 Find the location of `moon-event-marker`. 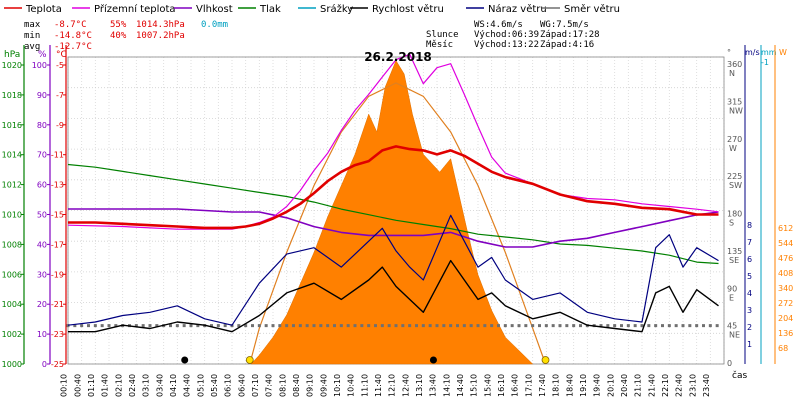

moon-event-marker is located at coordinates (433, 360).